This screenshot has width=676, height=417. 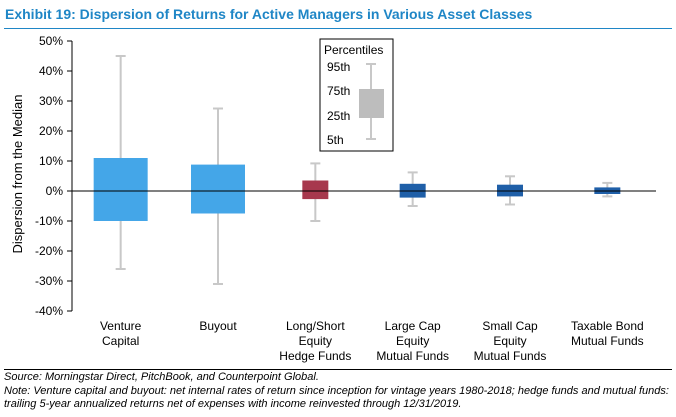 I want to click on y-tick-label: 0%, so click(x=55, y=191).